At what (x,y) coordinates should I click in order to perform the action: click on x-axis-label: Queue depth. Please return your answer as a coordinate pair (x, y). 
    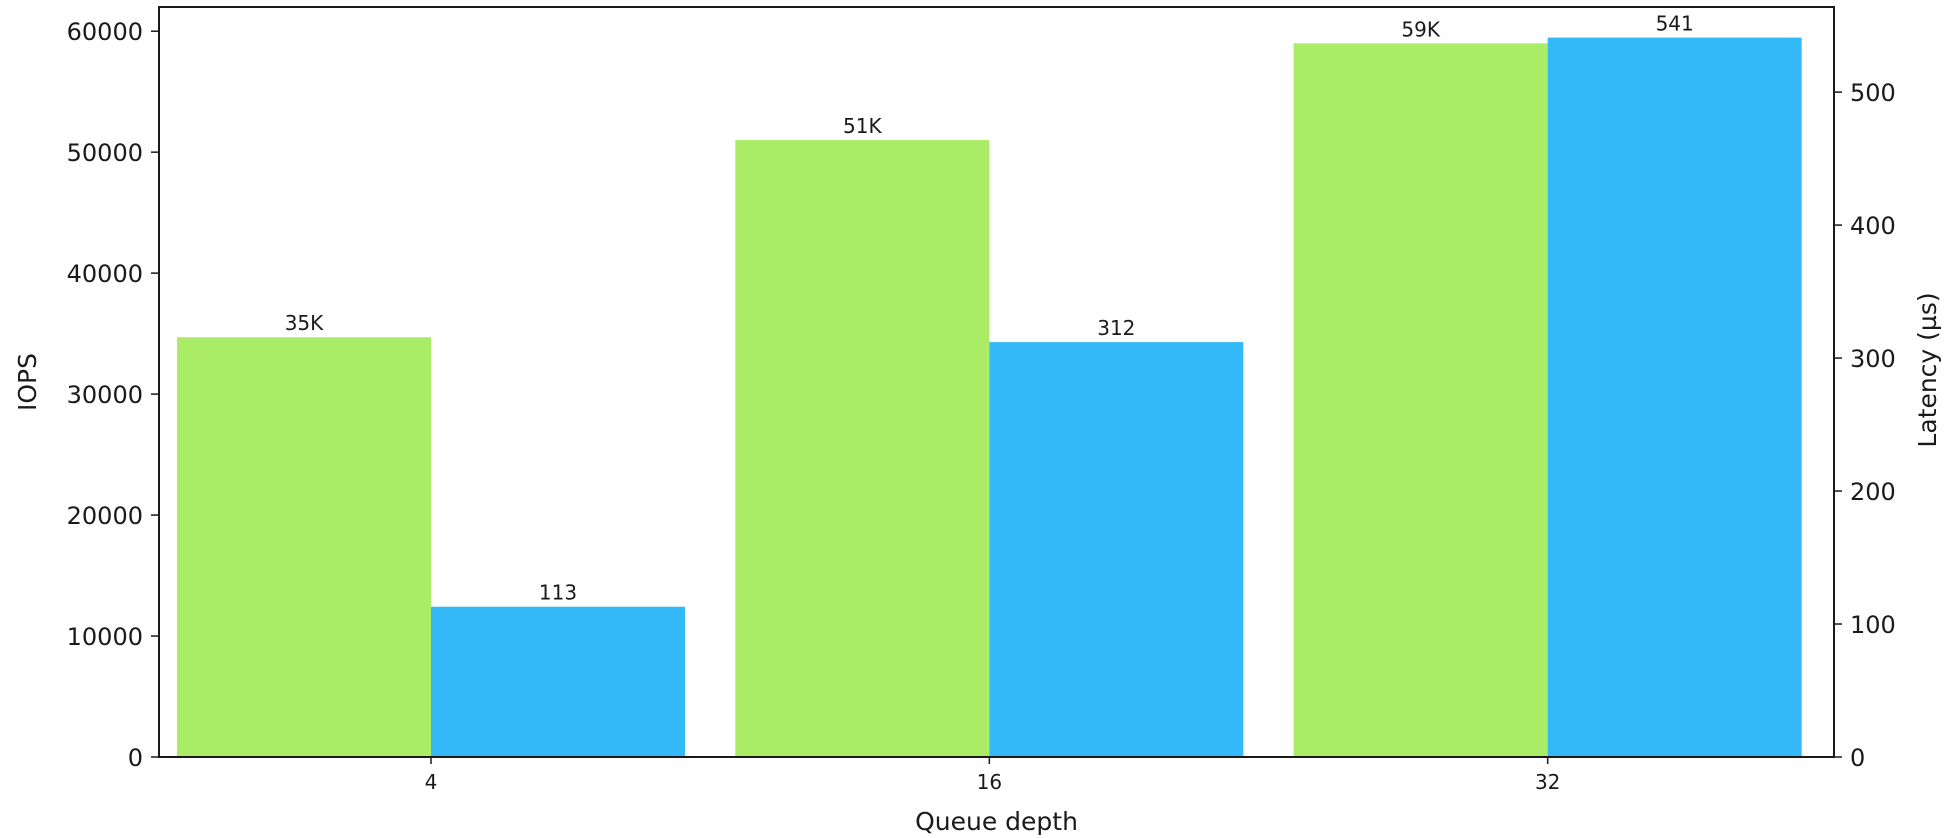
    Looking at the image, I should click on (996, 821).